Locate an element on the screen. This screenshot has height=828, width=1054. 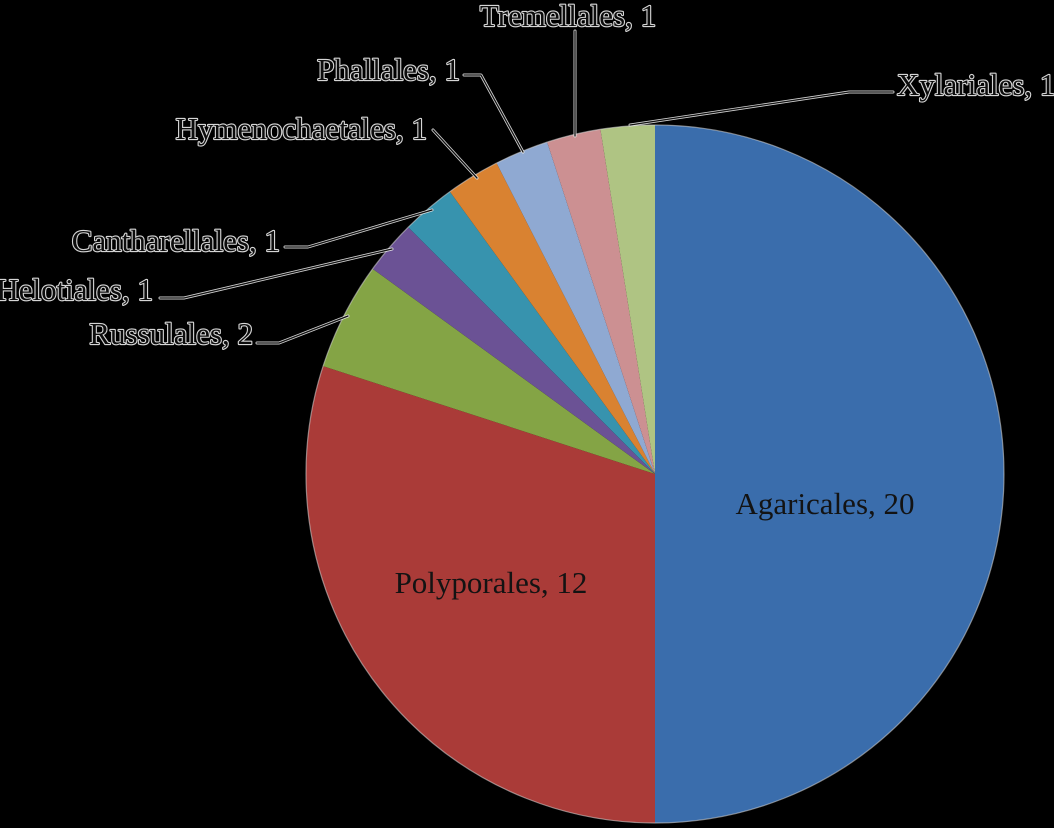
pie-slice-hymenochaetales is located at coordinates (552, 319).